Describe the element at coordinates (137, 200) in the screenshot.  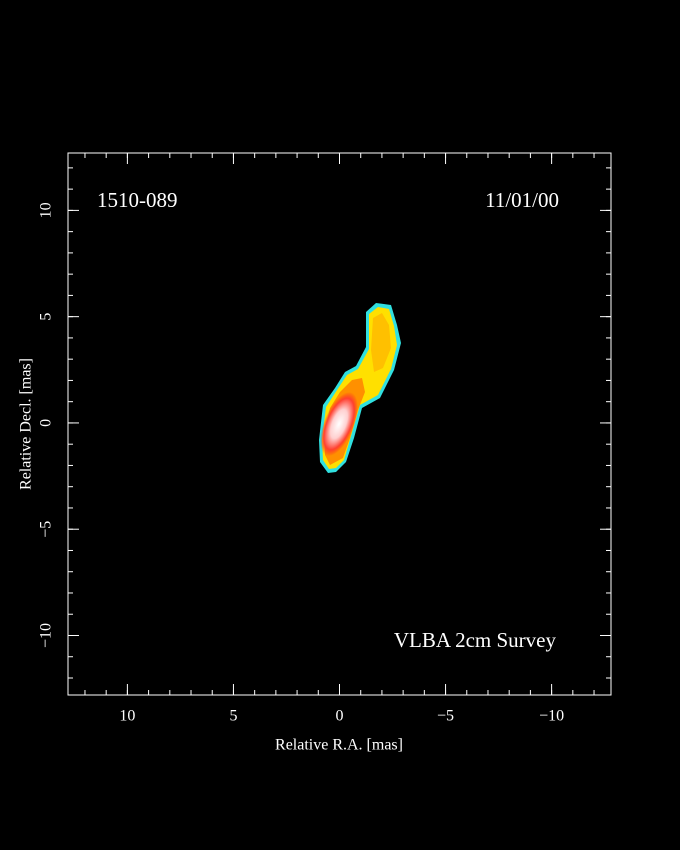
I see `source-name: 1510-089` at that location.